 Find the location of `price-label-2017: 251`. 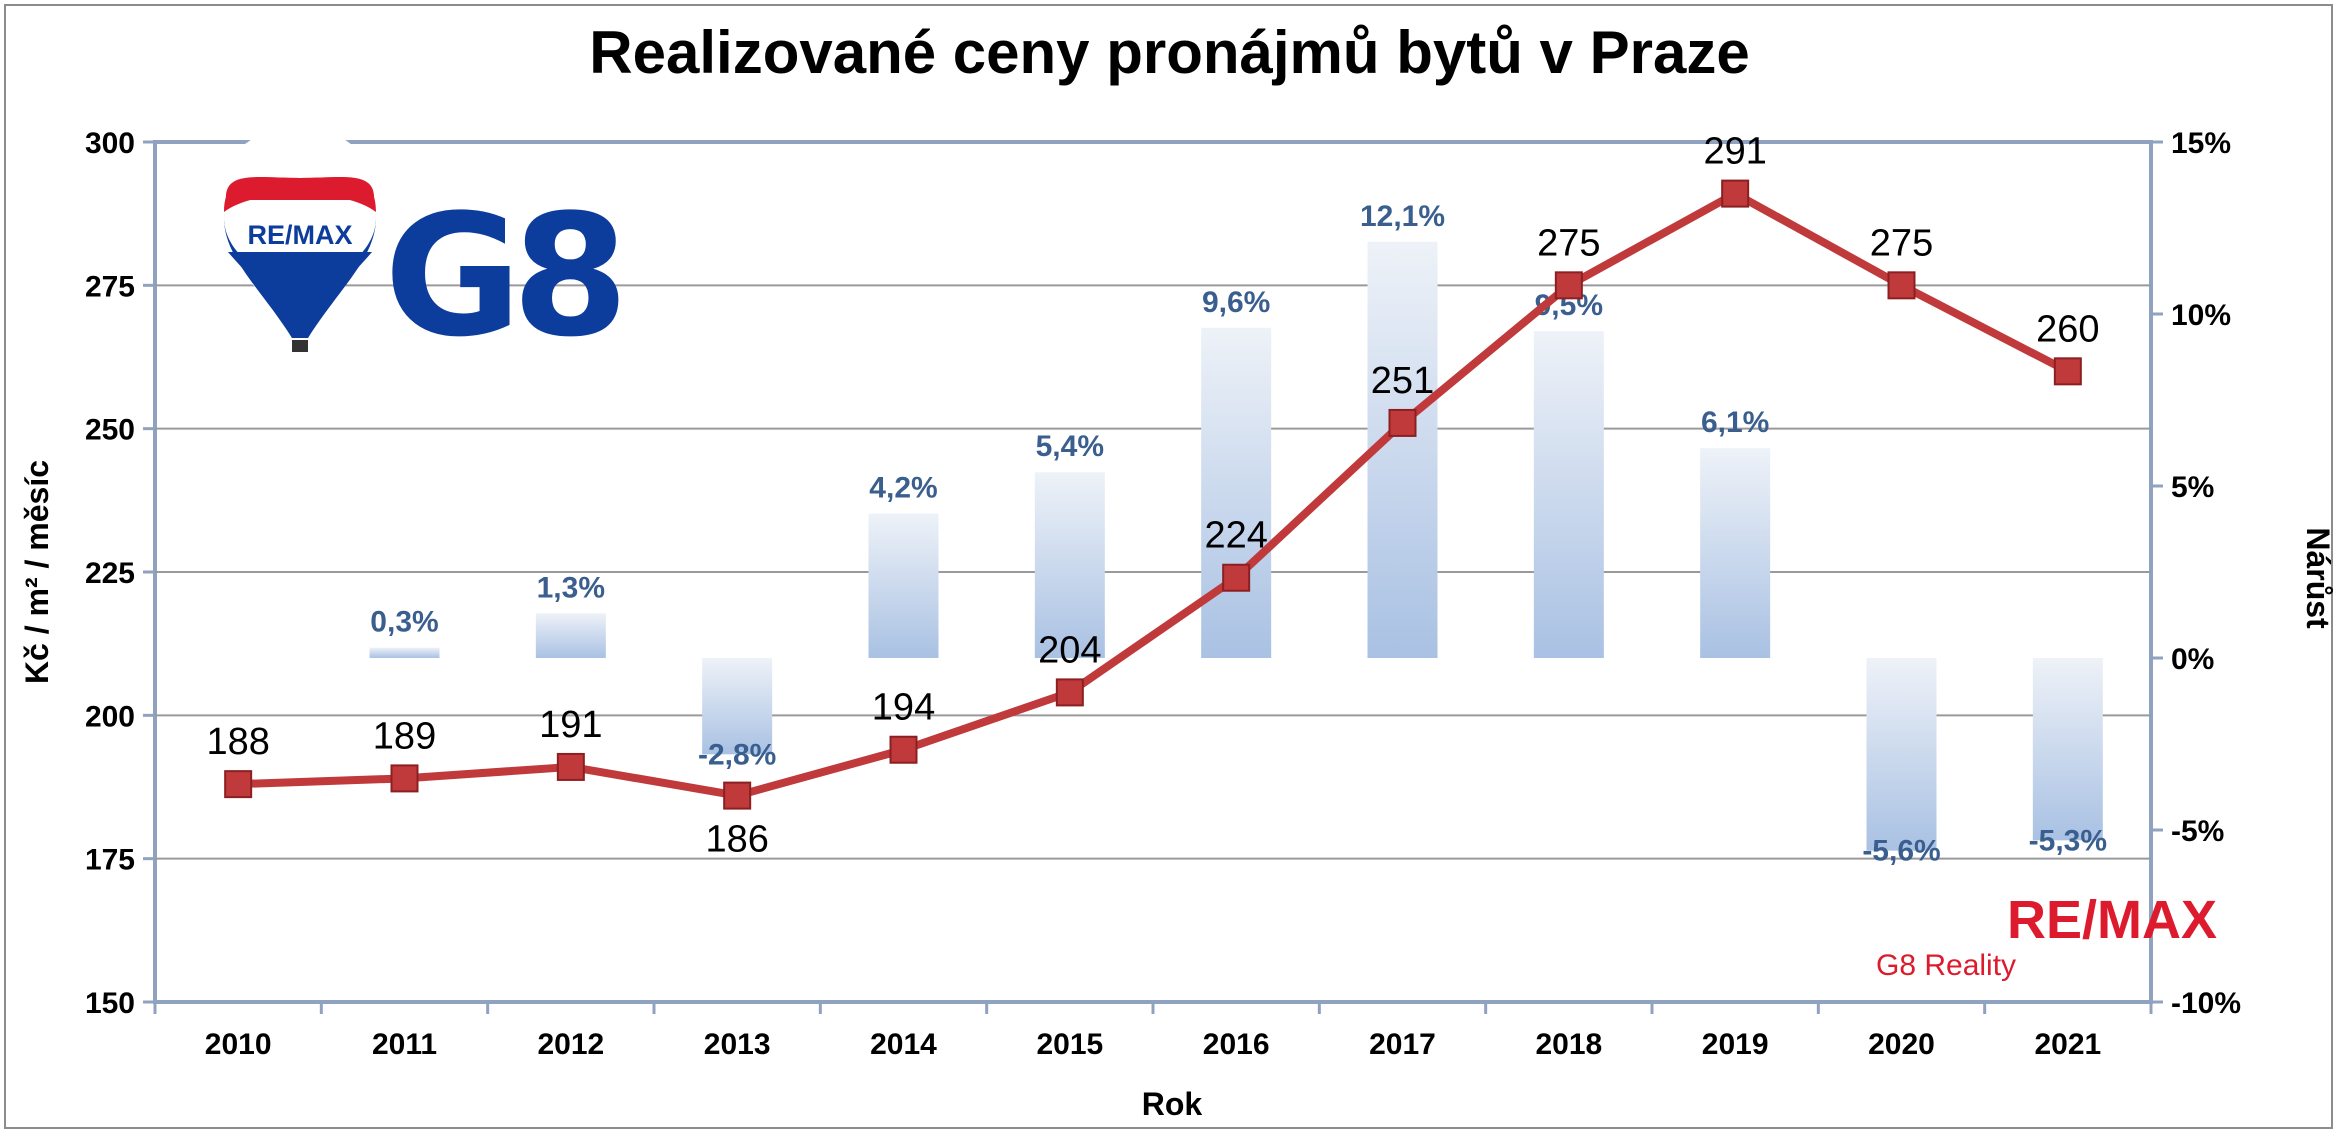

price-label-2017: 251 is located at coordinates (1402, 381).